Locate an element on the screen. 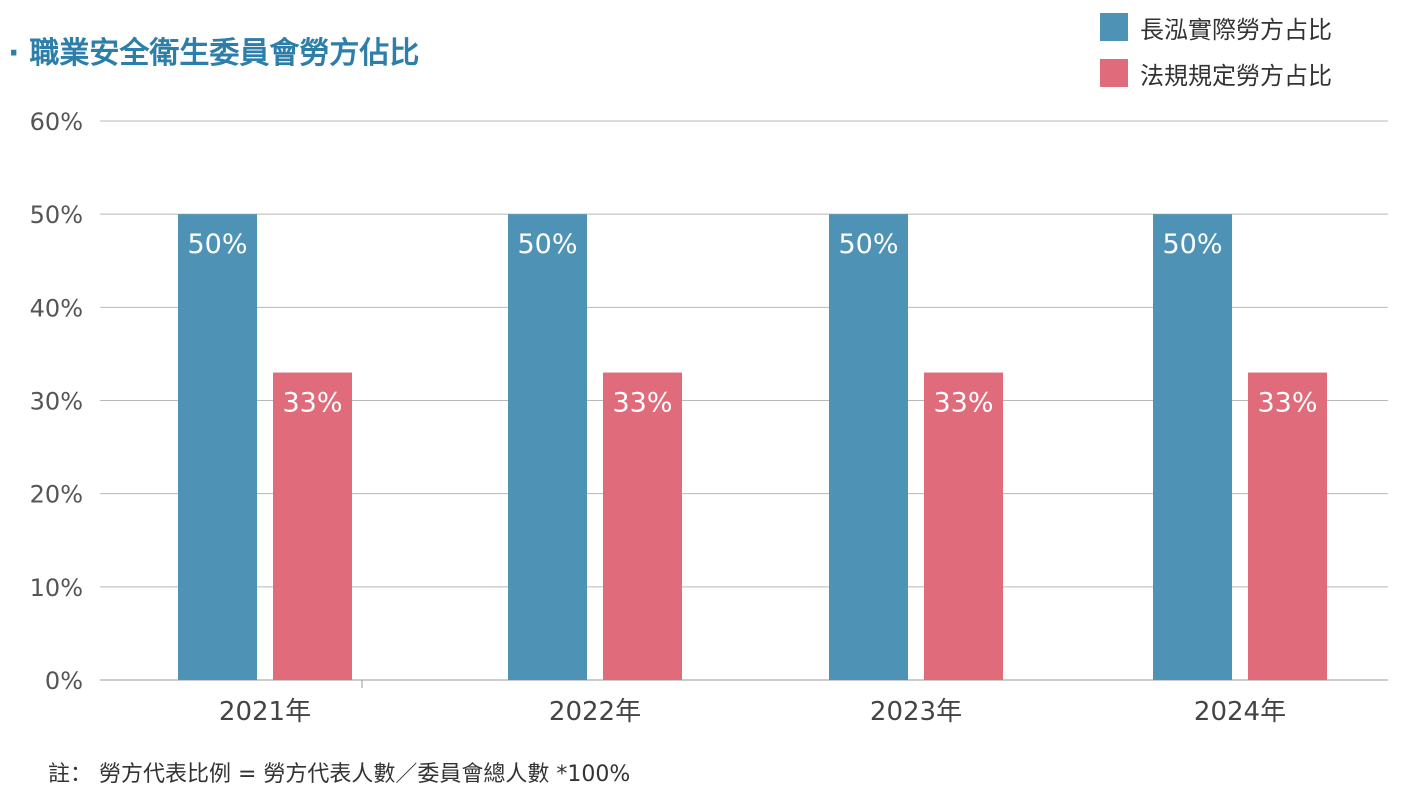 This screenshot has width=1402, height=795. legend: 長泓實際勞方占比 法規規定勞方占比 is located at coordinates (1216, 58).